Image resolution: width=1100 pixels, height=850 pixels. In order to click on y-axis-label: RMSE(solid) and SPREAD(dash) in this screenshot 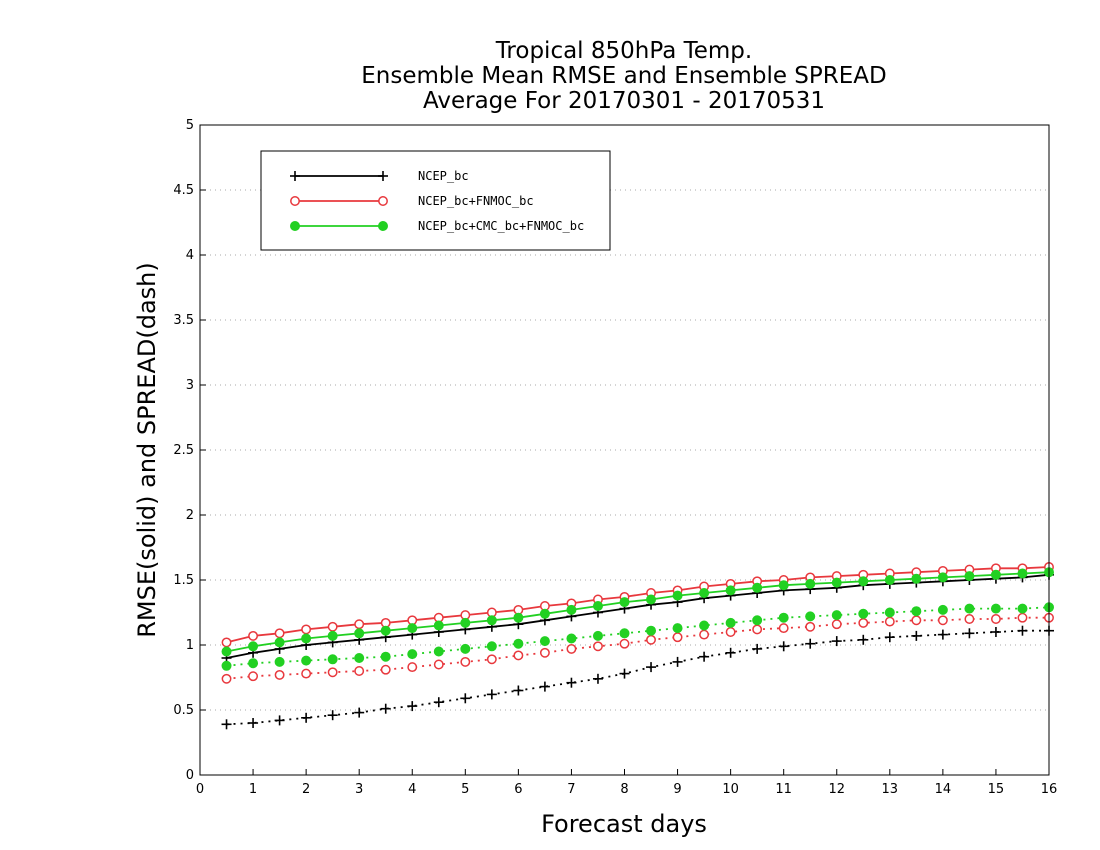, I will do `click(147, 450)`.